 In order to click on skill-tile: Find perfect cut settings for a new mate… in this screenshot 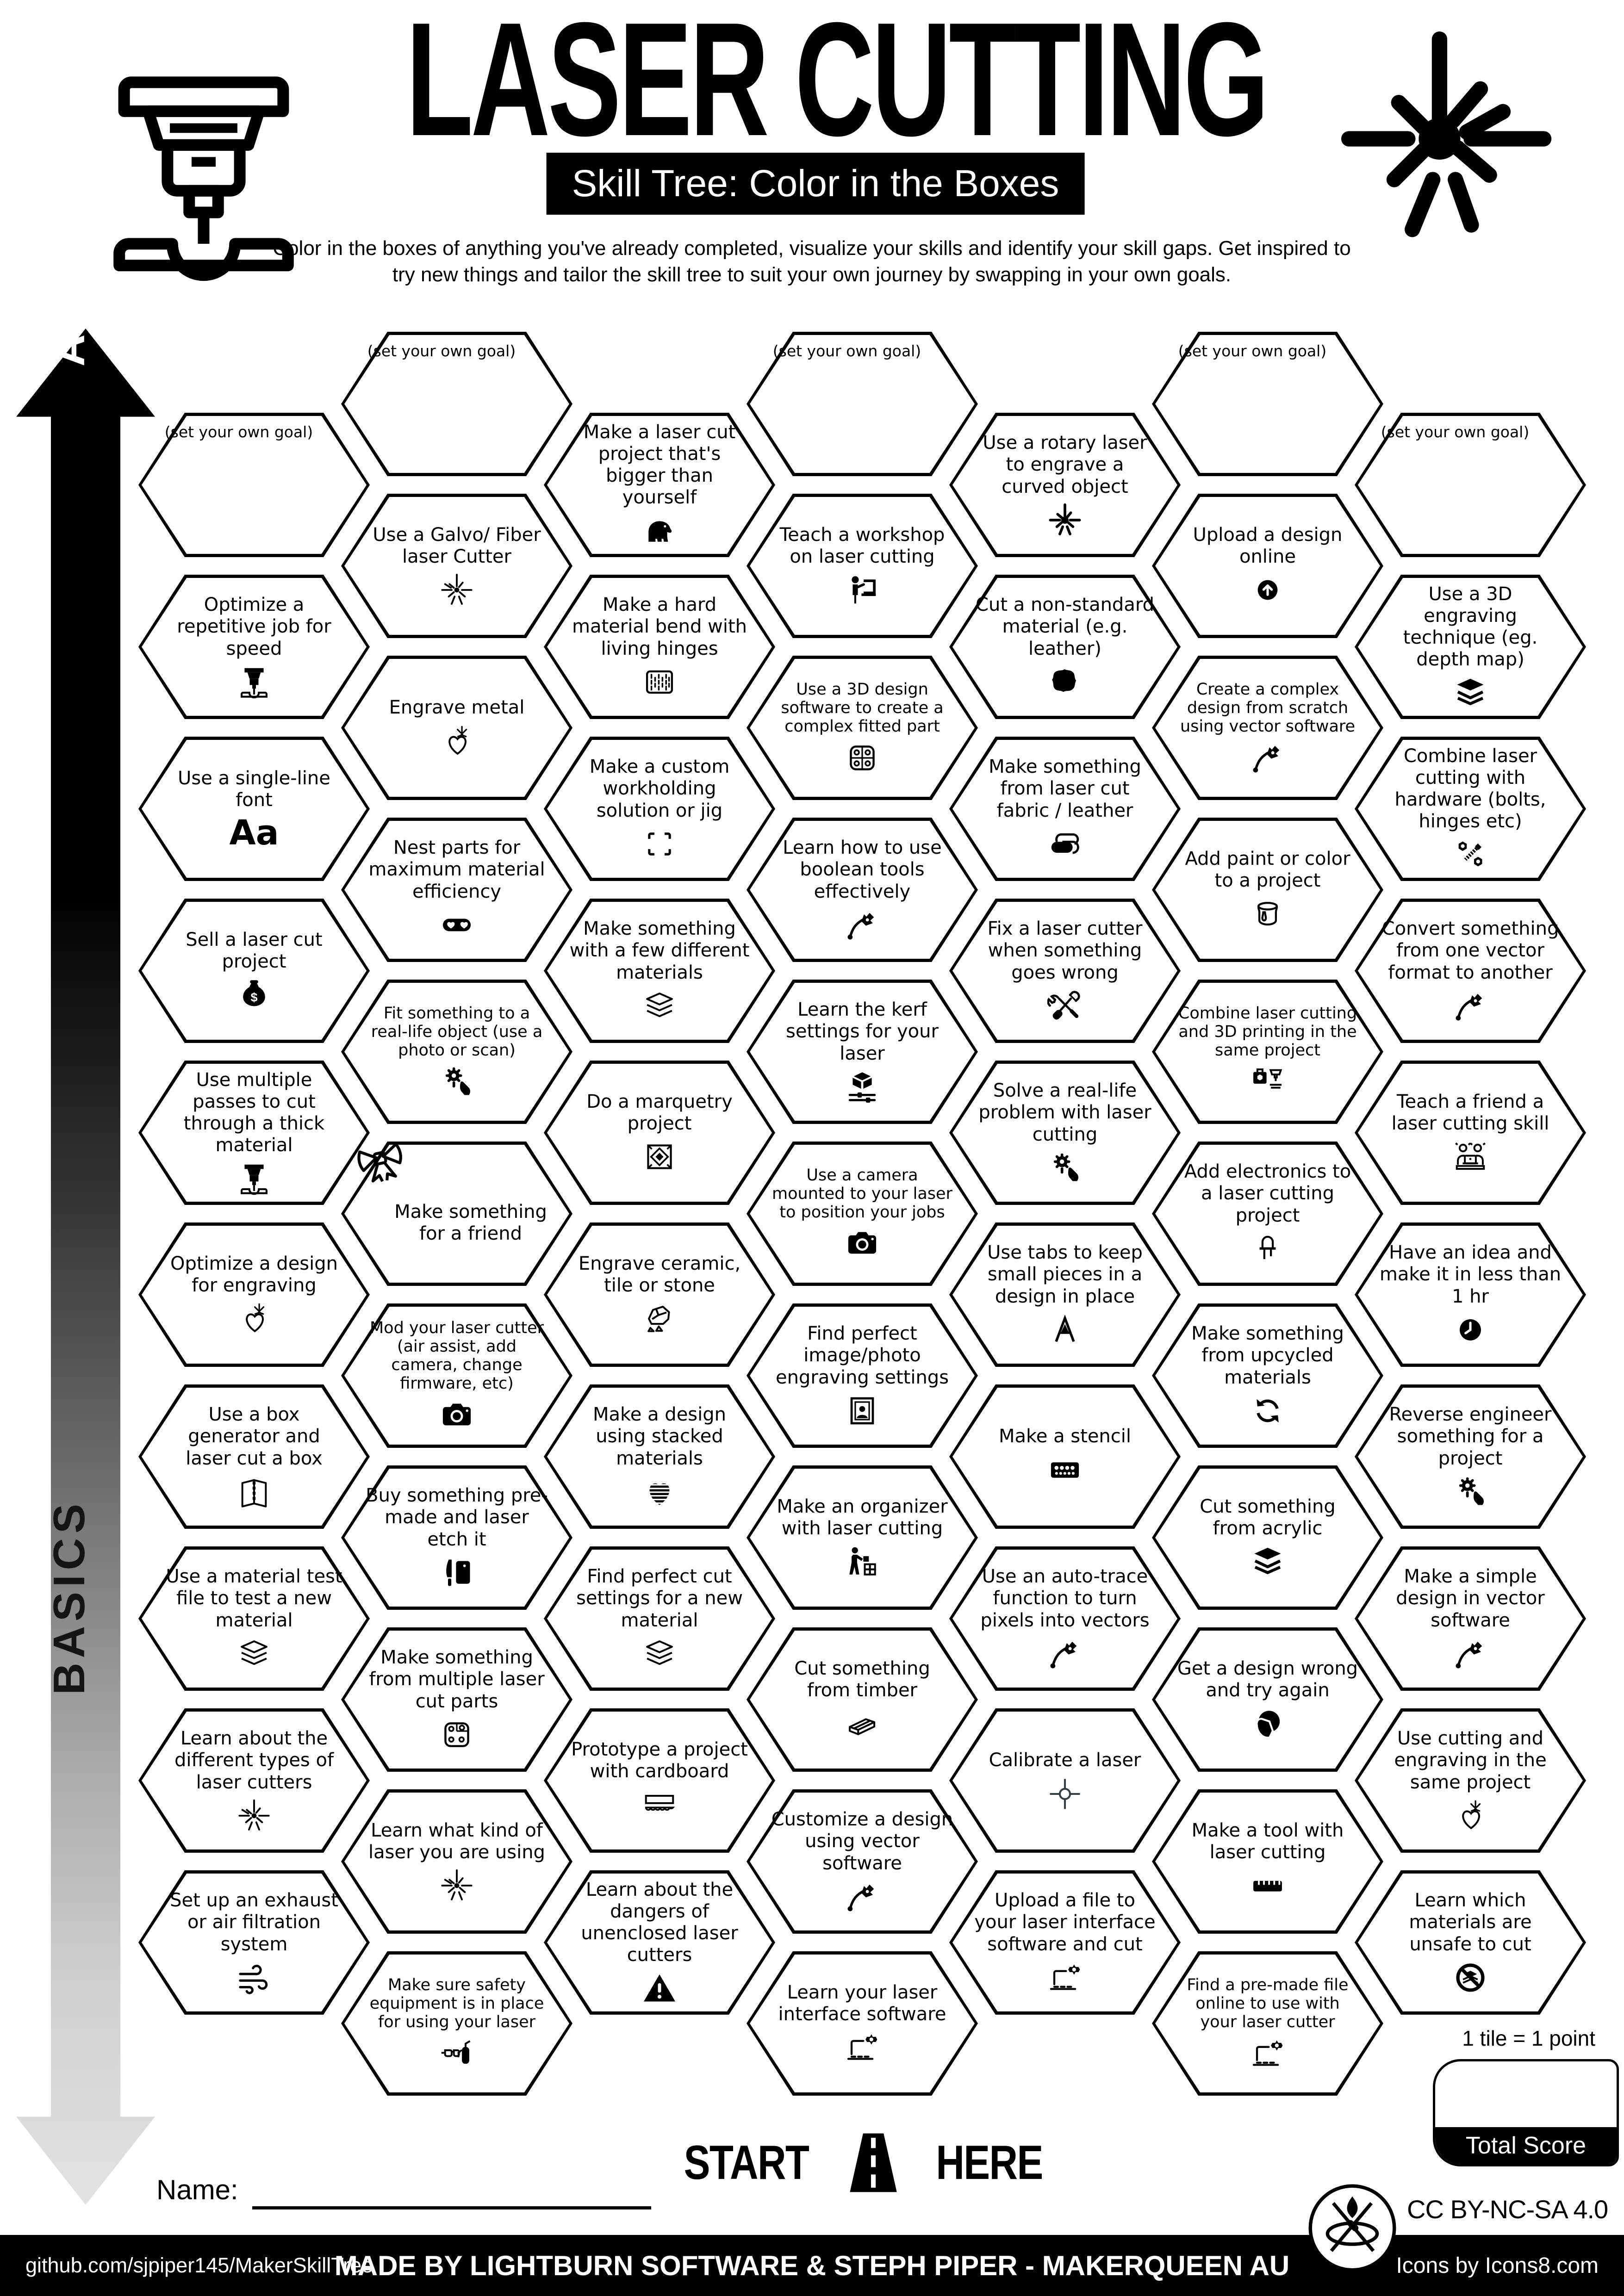, I will do `click(659, 1619)`.